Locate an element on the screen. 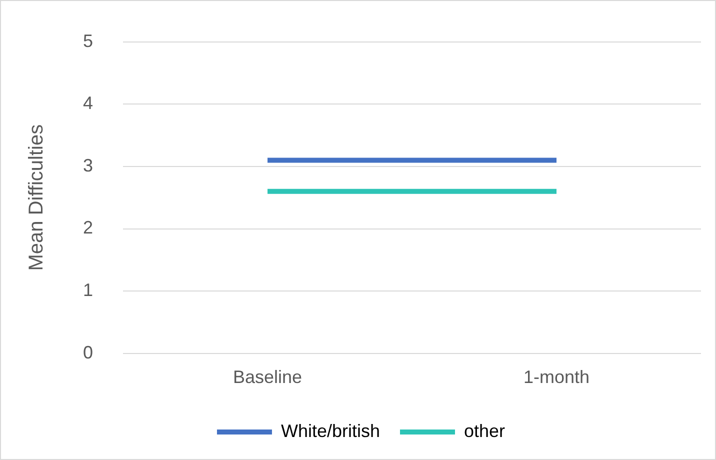 The width and height of the screenshot is (716, 460). x-tick-label: 1-month is located at coordinates (556, 377).